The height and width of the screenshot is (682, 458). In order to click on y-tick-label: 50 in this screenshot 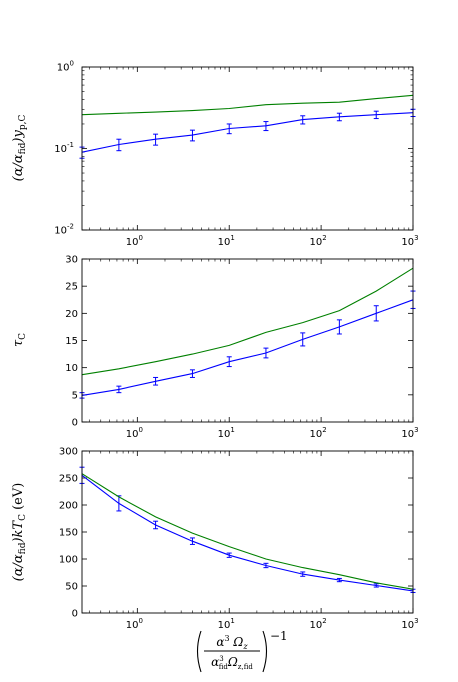, I will do `click(71, 587)`.